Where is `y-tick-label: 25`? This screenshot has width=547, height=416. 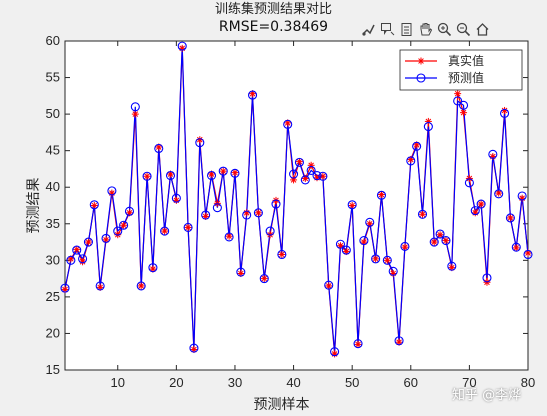 y-tick-label: 25 is located at coordinates (53, 296).